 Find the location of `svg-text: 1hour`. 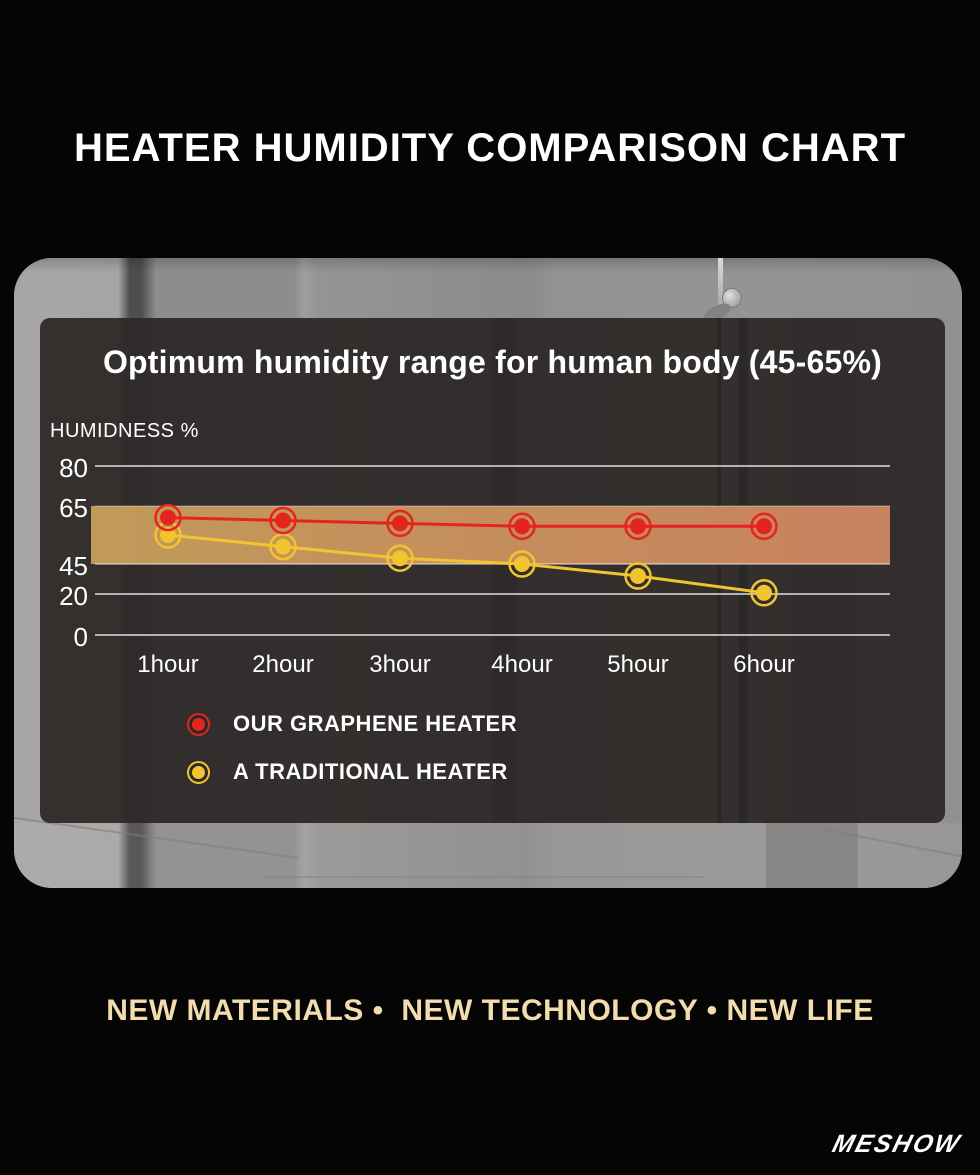

svg-text: 1hour is located at coordinates (167, 664).